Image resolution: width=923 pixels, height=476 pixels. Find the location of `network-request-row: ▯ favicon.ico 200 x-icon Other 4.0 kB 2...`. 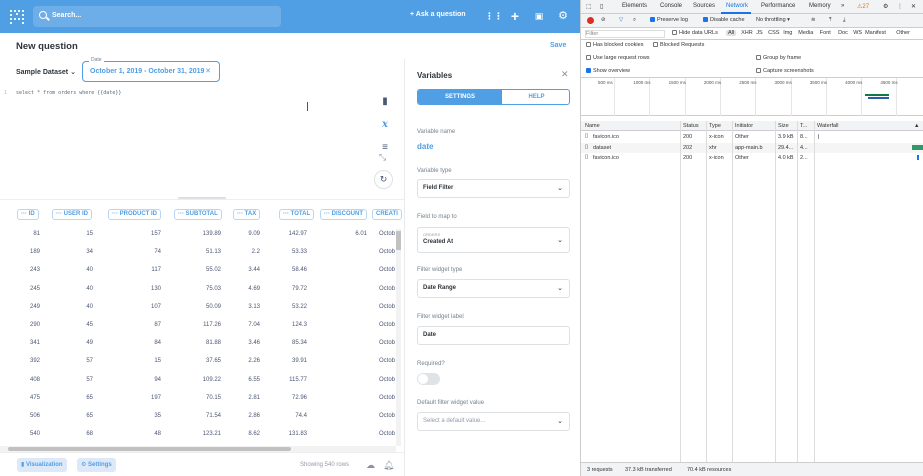

network-request-row: ▯ favicon.ico 200 x-icon Other 4.0 kB 2... is located at coordinates (752, 158).